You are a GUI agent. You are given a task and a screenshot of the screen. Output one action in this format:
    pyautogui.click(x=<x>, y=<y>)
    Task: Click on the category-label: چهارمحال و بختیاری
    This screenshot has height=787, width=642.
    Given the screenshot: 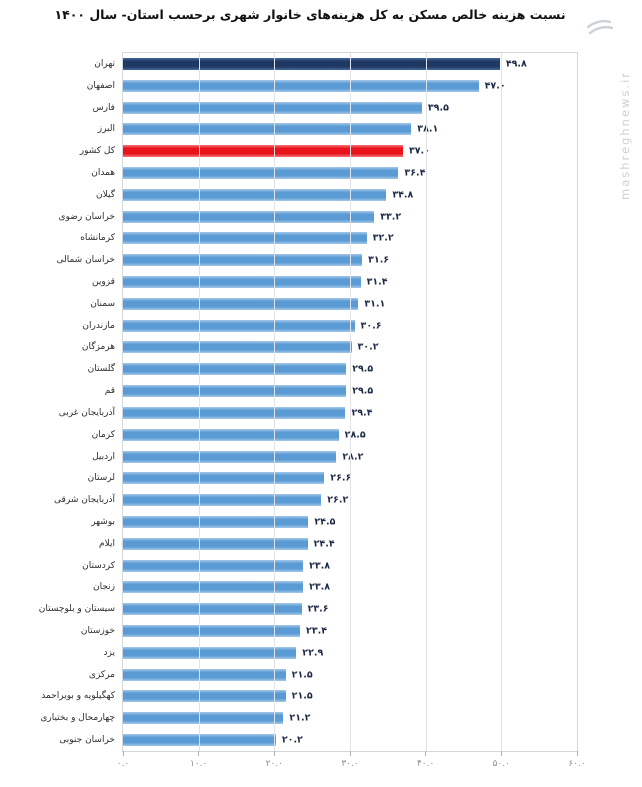 What is the action you would take?
    pyautogui.click(x=77, y=718)
    